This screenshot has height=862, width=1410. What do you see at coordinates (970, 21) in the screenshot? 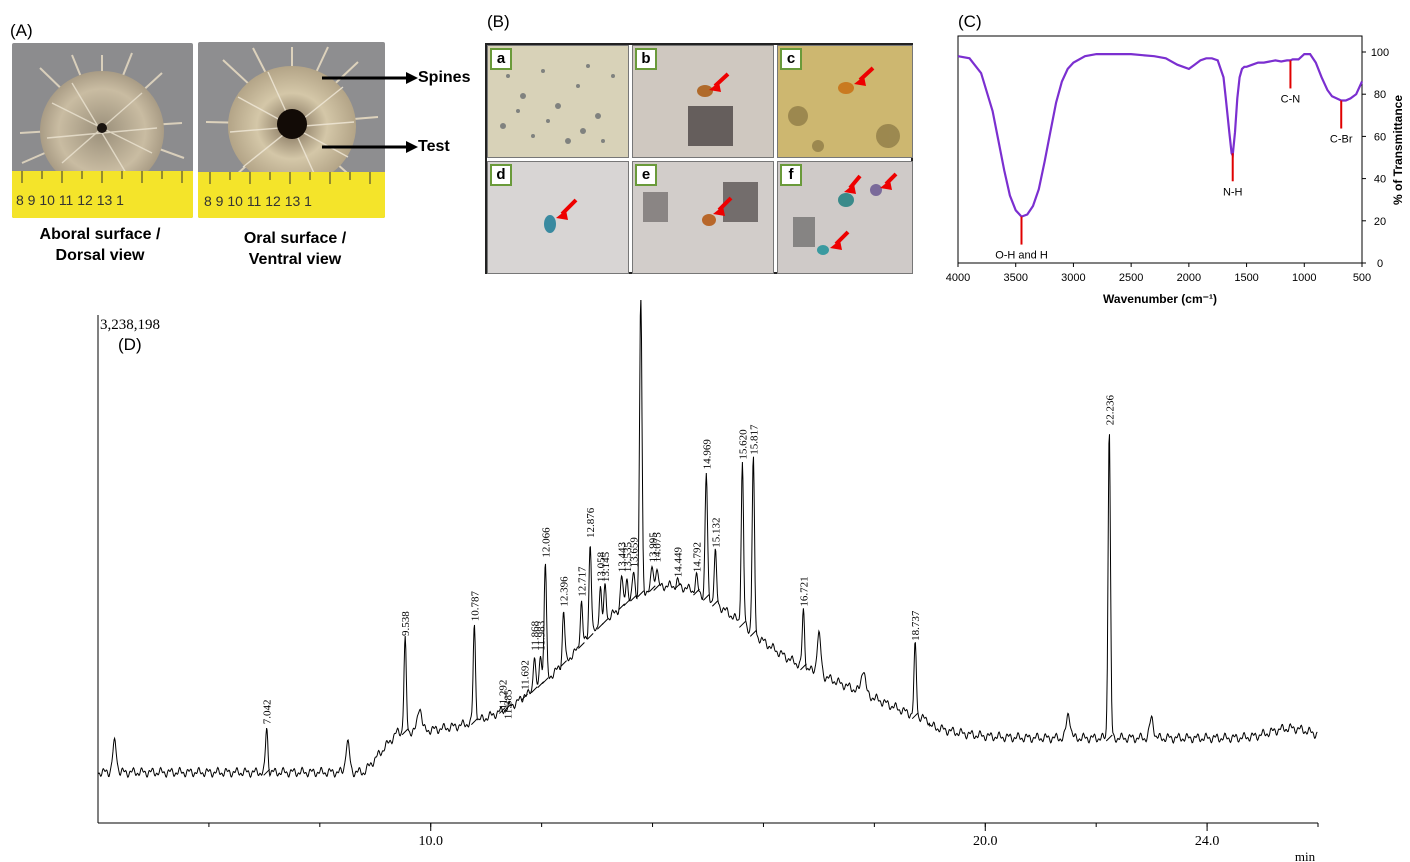
I see `panel-c-label: (C)` at bounding box center [970, 21].